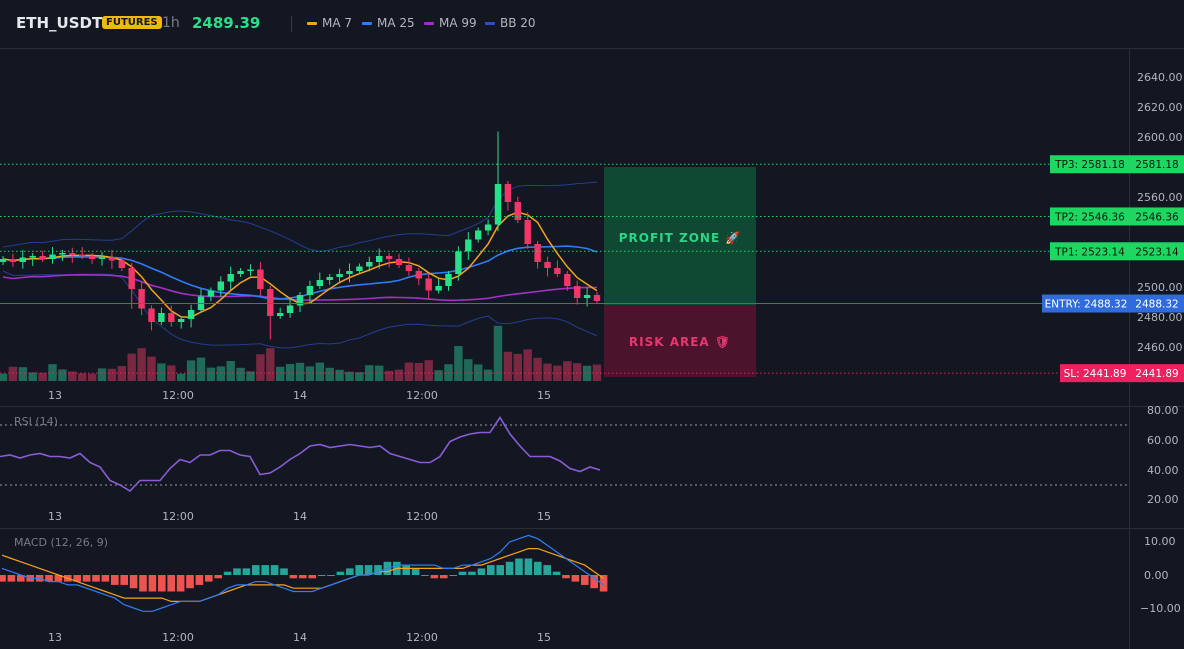 The image size is (1184, 649). What do you see at coordinates (1086, 303) in the screenshot?
I see `entry-label-box` at bounding box center [1086, 303].